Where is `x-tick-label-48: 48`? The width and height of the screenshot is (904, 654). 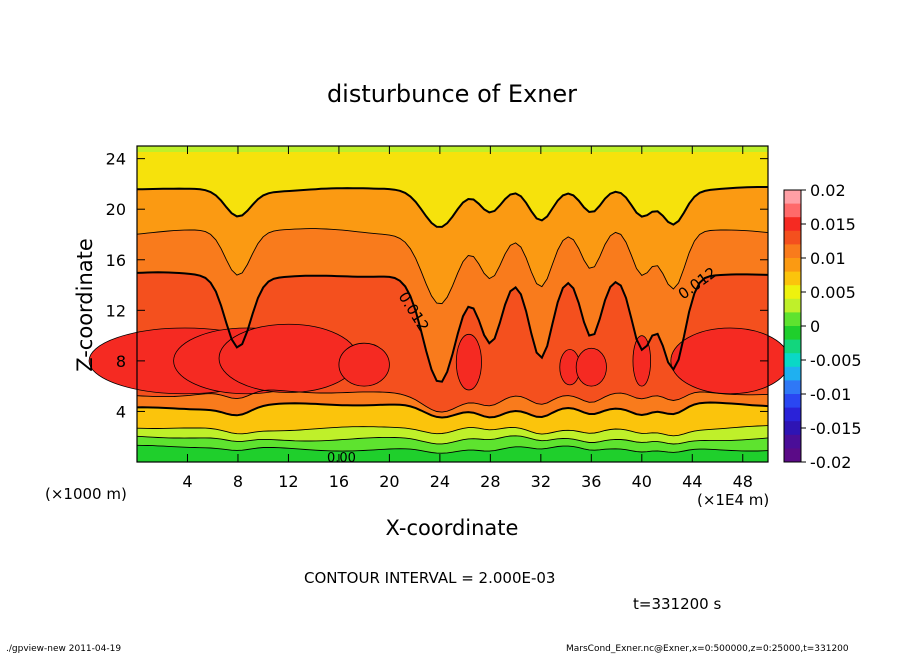 x-tick-label-48: 48 is located at coordinates (743, 481).